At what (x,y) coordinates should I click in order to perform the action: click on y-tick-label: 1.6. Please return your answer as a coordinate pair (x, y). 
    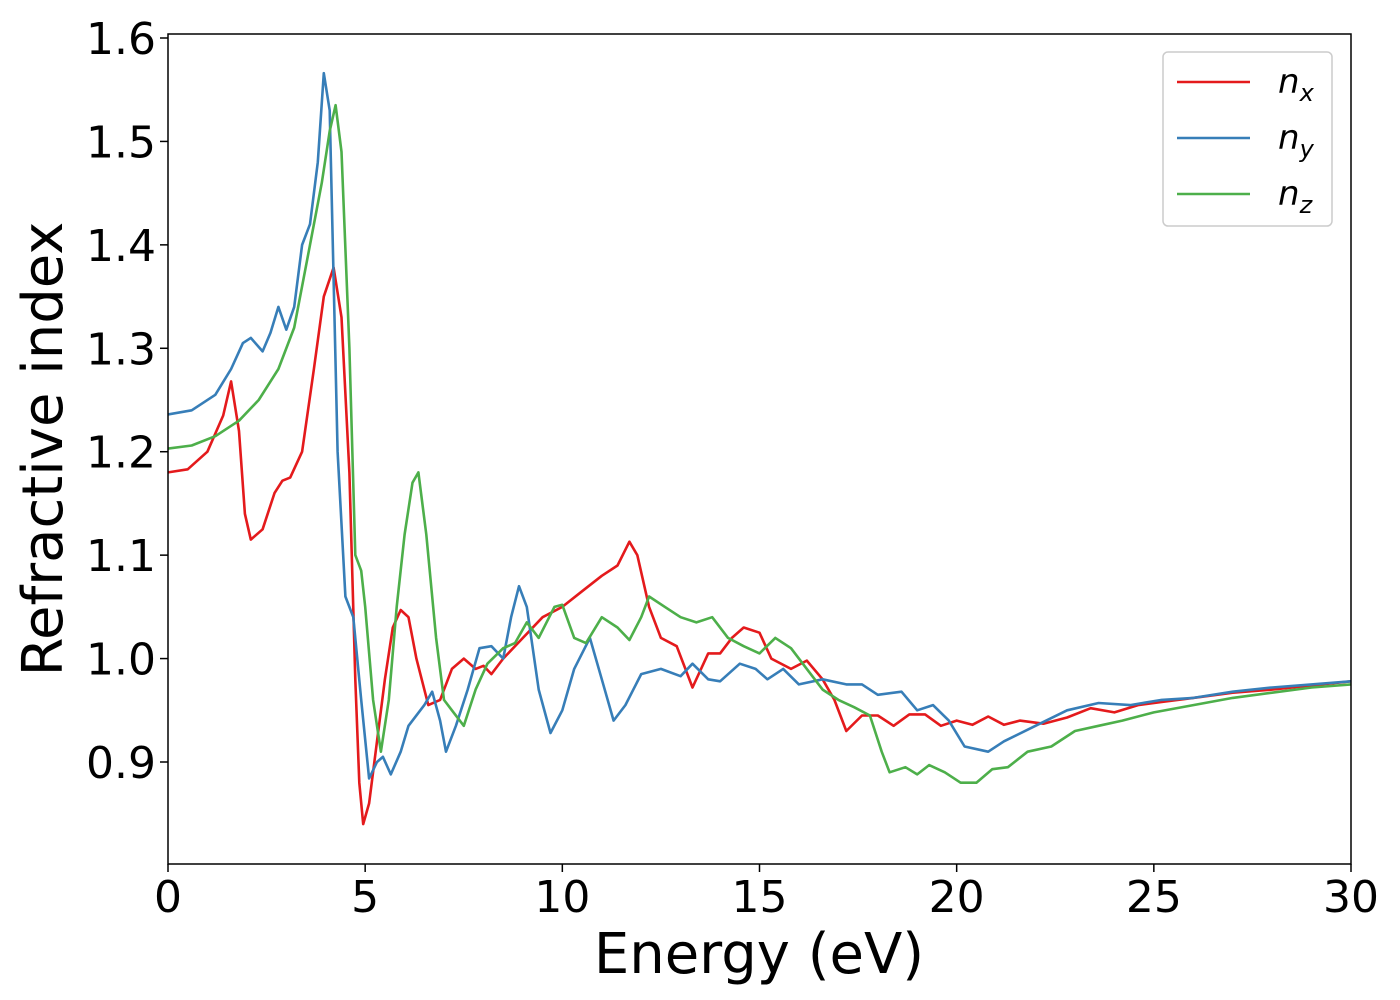
    Looking at the image, I should click on (121, 39).